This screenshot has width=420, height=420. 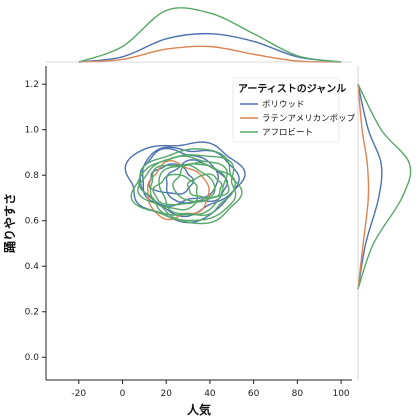 What do you see at coordinates (309, 119) in the screenshot?
I see `legend-entry-label: ラテンアメリカンポップ` at bounding box center [309, 119].